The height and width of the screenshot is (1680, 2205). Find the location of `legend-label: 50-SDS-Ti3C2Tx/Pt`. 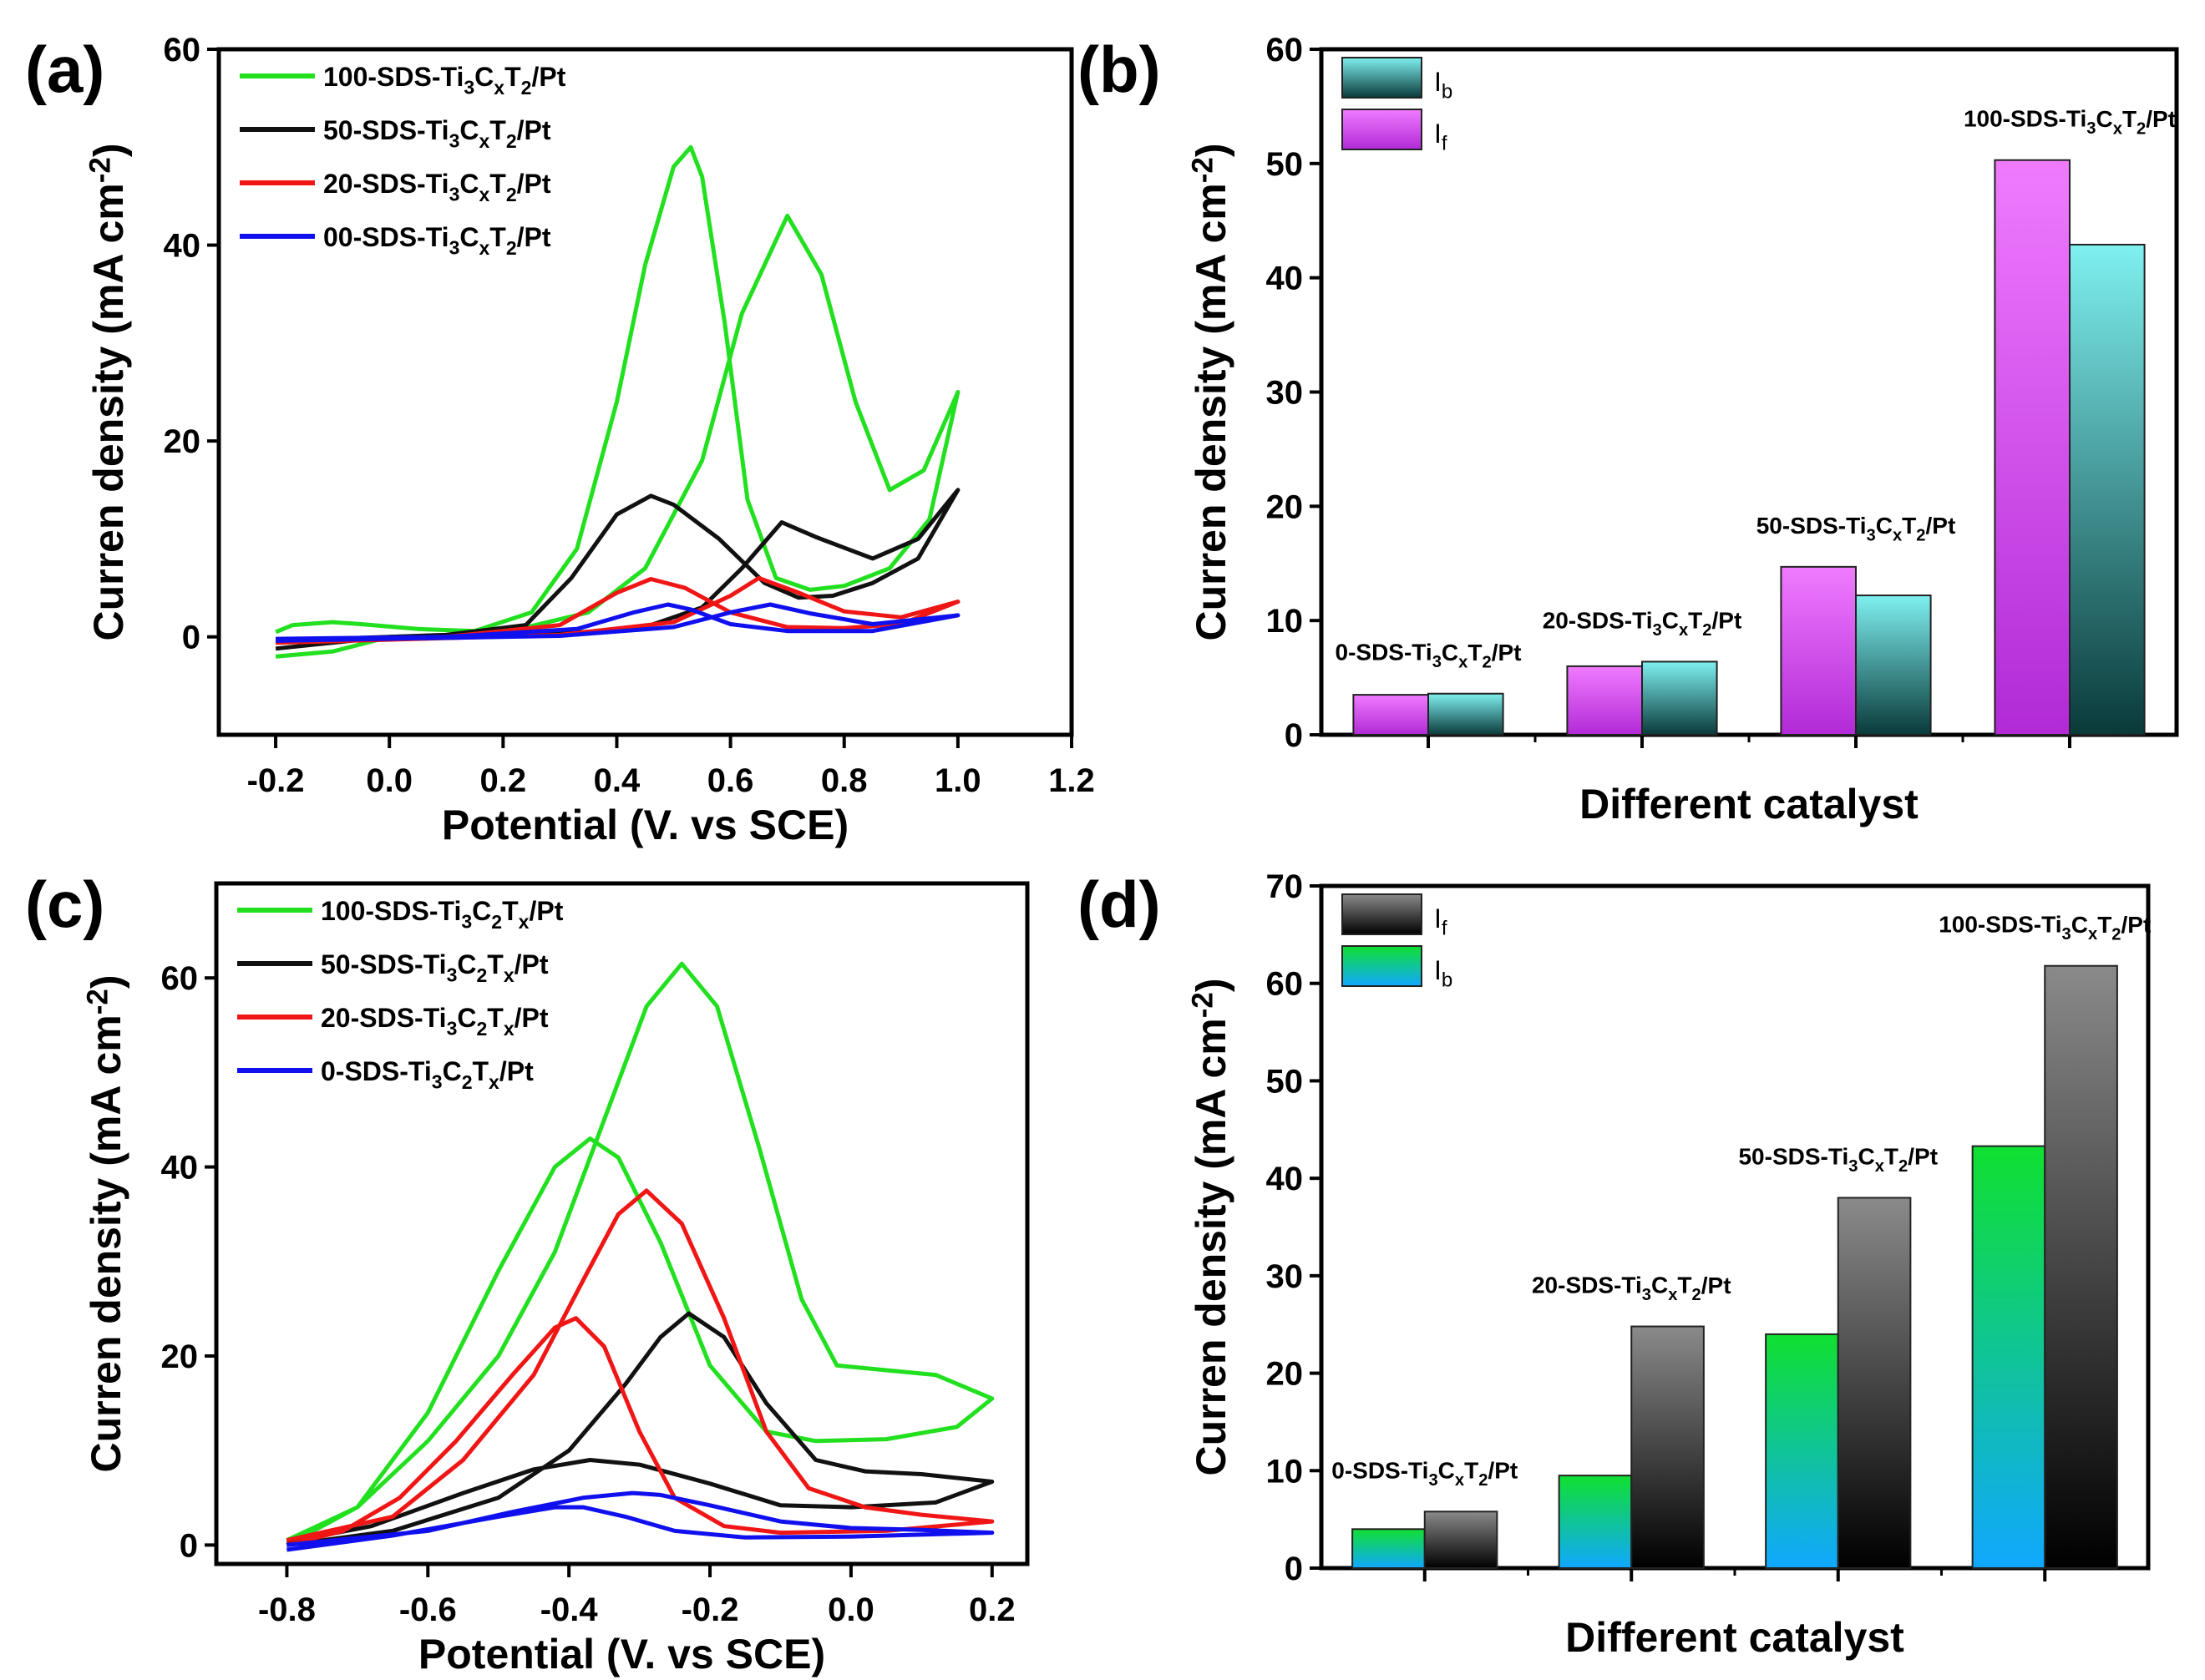

legend-label: 50-SDS-Ti3C2Tx/Pt is located at coordinates (435, 967).